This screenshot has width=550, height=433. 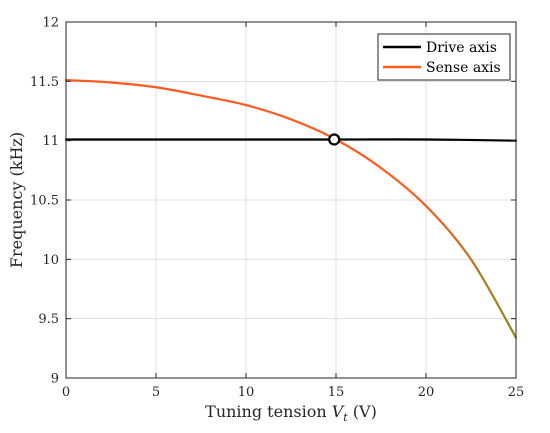 What do you see at coordinates (66, 392) in the screenshot?
I see `x-tick-label: 0` at bounding box center [66, 392].